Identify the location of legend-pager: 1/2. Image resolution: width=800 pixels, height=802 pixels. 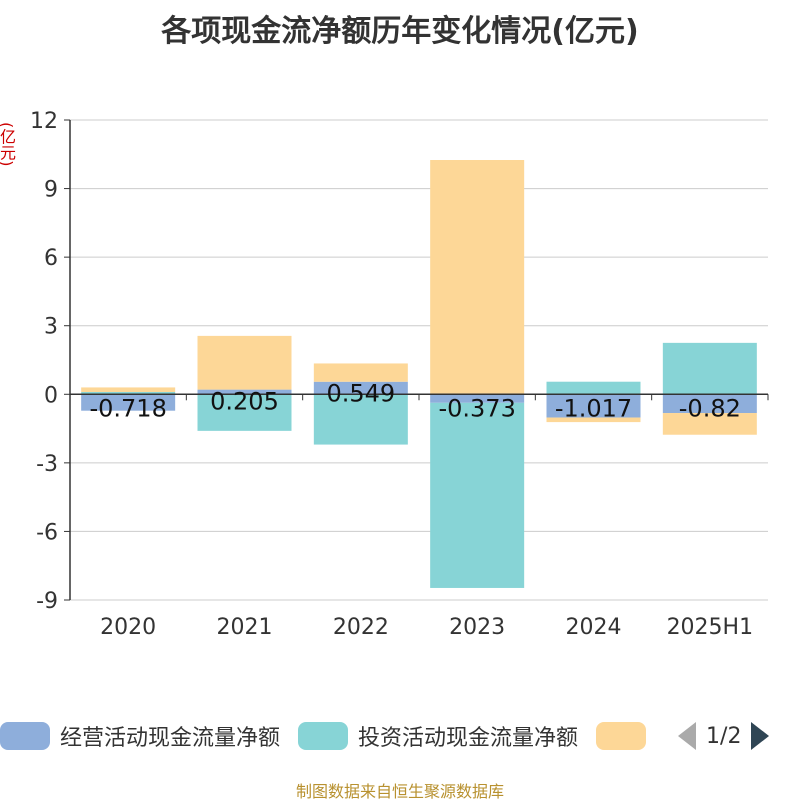
(724, 736).